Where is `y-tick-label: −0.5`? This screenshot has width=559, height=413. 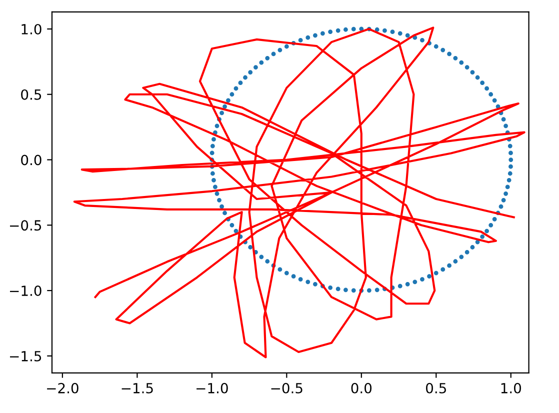 y-tick-label: −0.5 is located at coordinates (26, 225).